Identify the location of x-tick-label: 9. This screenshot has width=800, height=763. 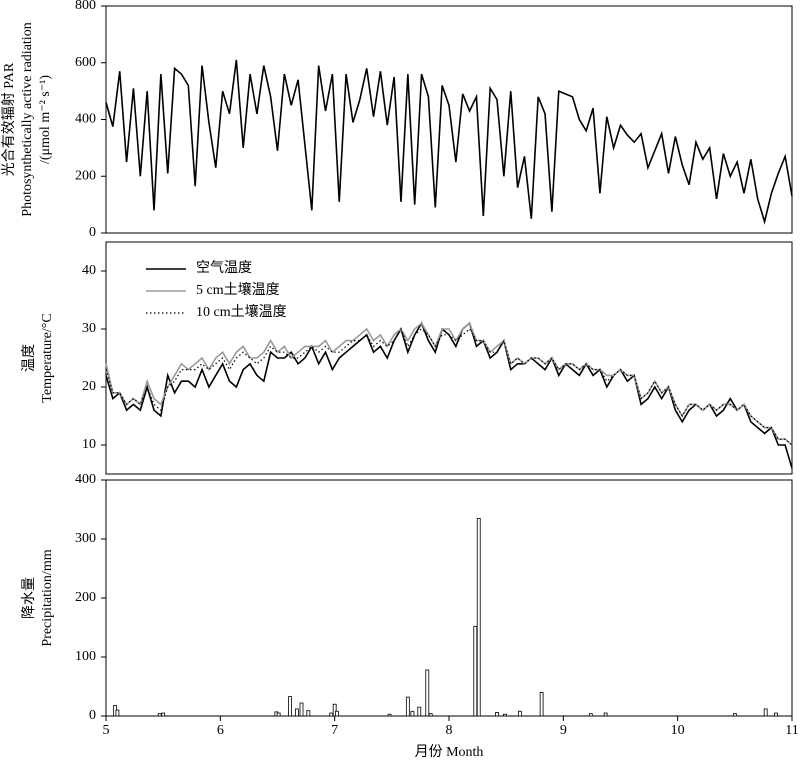
(563, 730).